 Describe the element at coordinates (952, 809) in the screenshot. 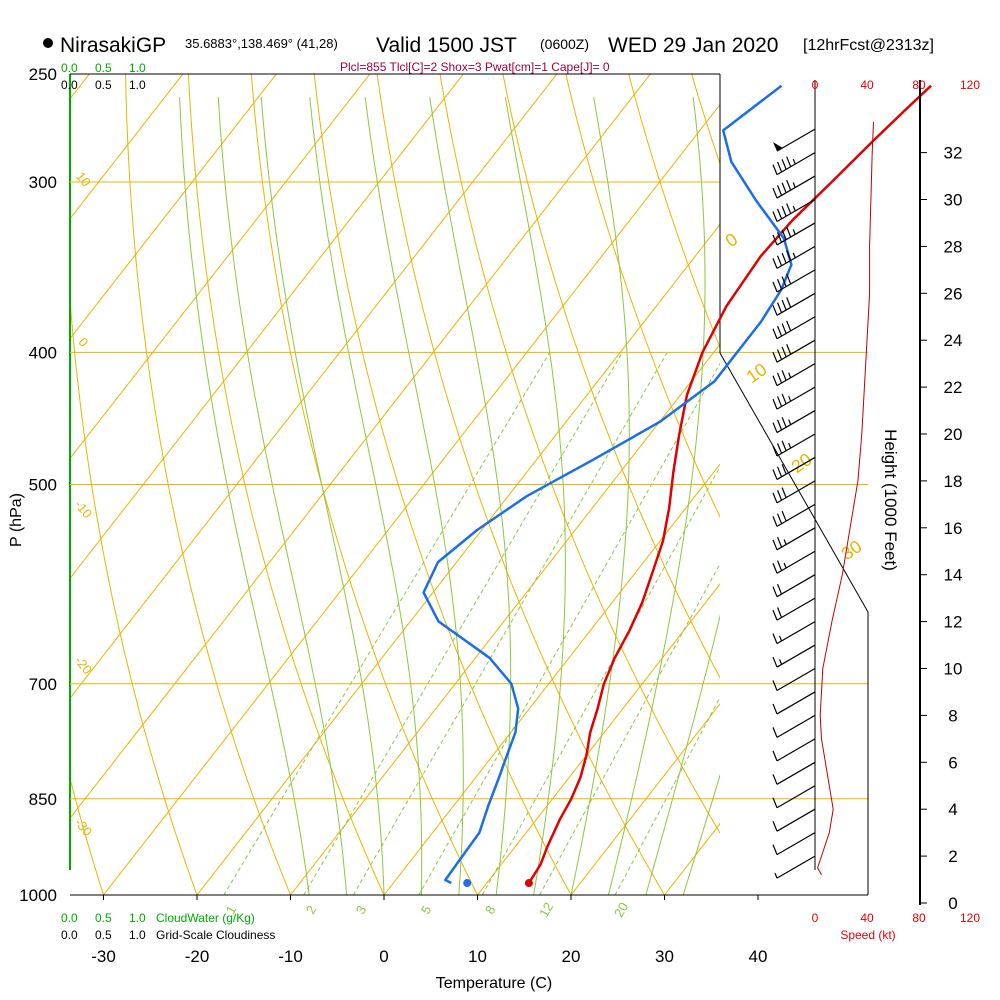

I see `height-tick-label: 4` at that location.